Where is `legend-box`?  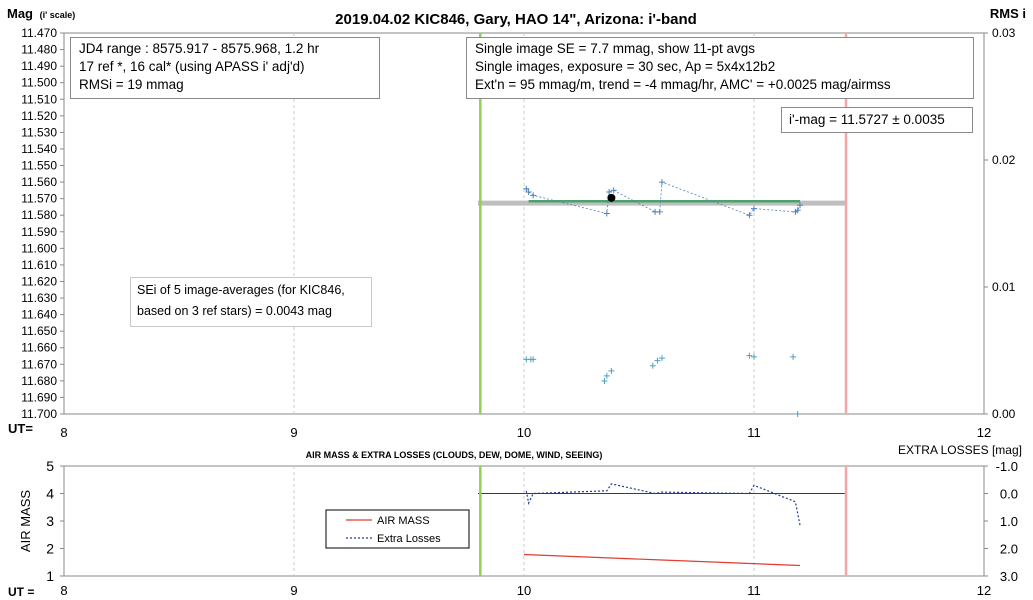 legend-box is located at coordinates (397, 529).